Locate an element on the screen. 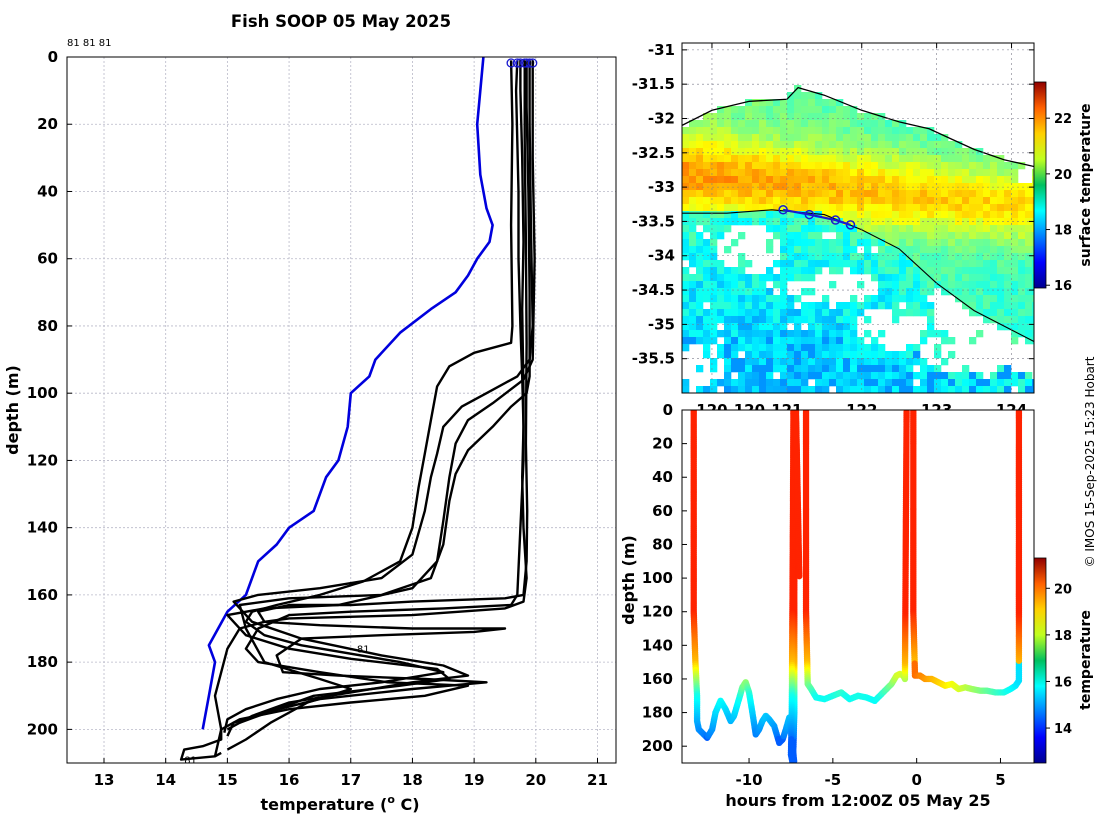 This screenshot has width=1100, height=820. map-y-tick-label: -35.5 is located at coordinates (653, 359).